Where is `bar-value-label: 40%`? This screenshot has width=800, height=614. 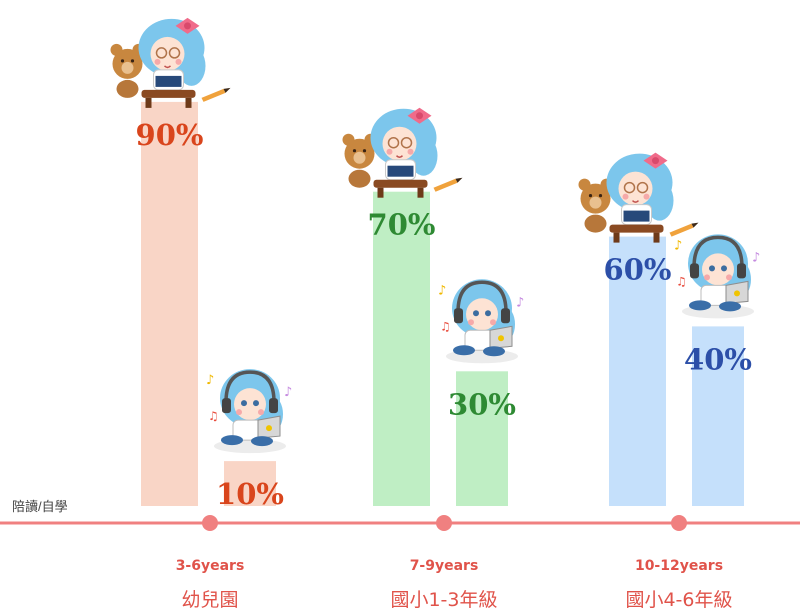
bar-value-label: 40% is located at coordinates (718, 359).